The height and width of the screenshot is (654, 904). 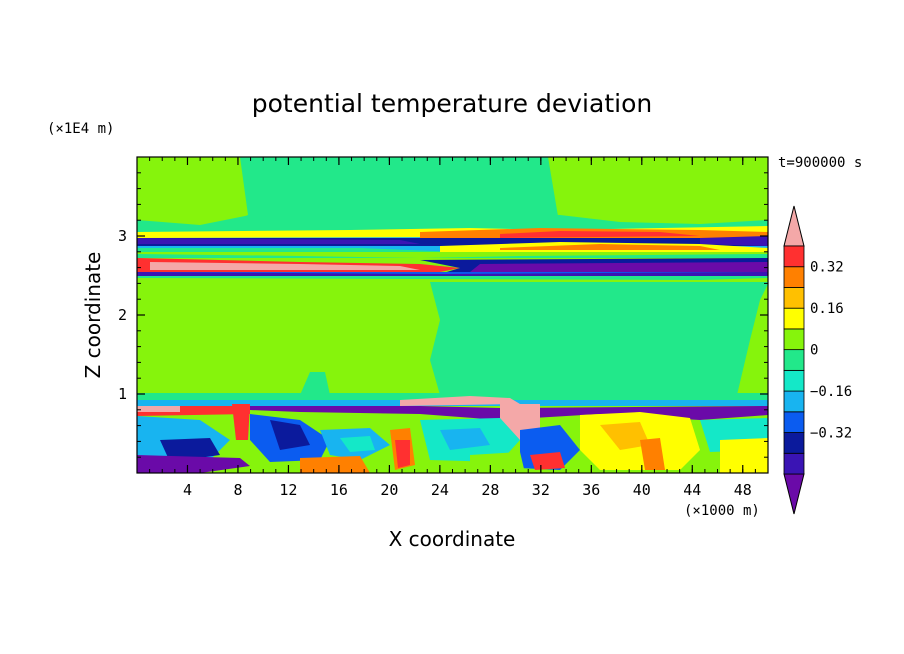 I want to click on x-tick-label: 36, so click(x=591, y=490).